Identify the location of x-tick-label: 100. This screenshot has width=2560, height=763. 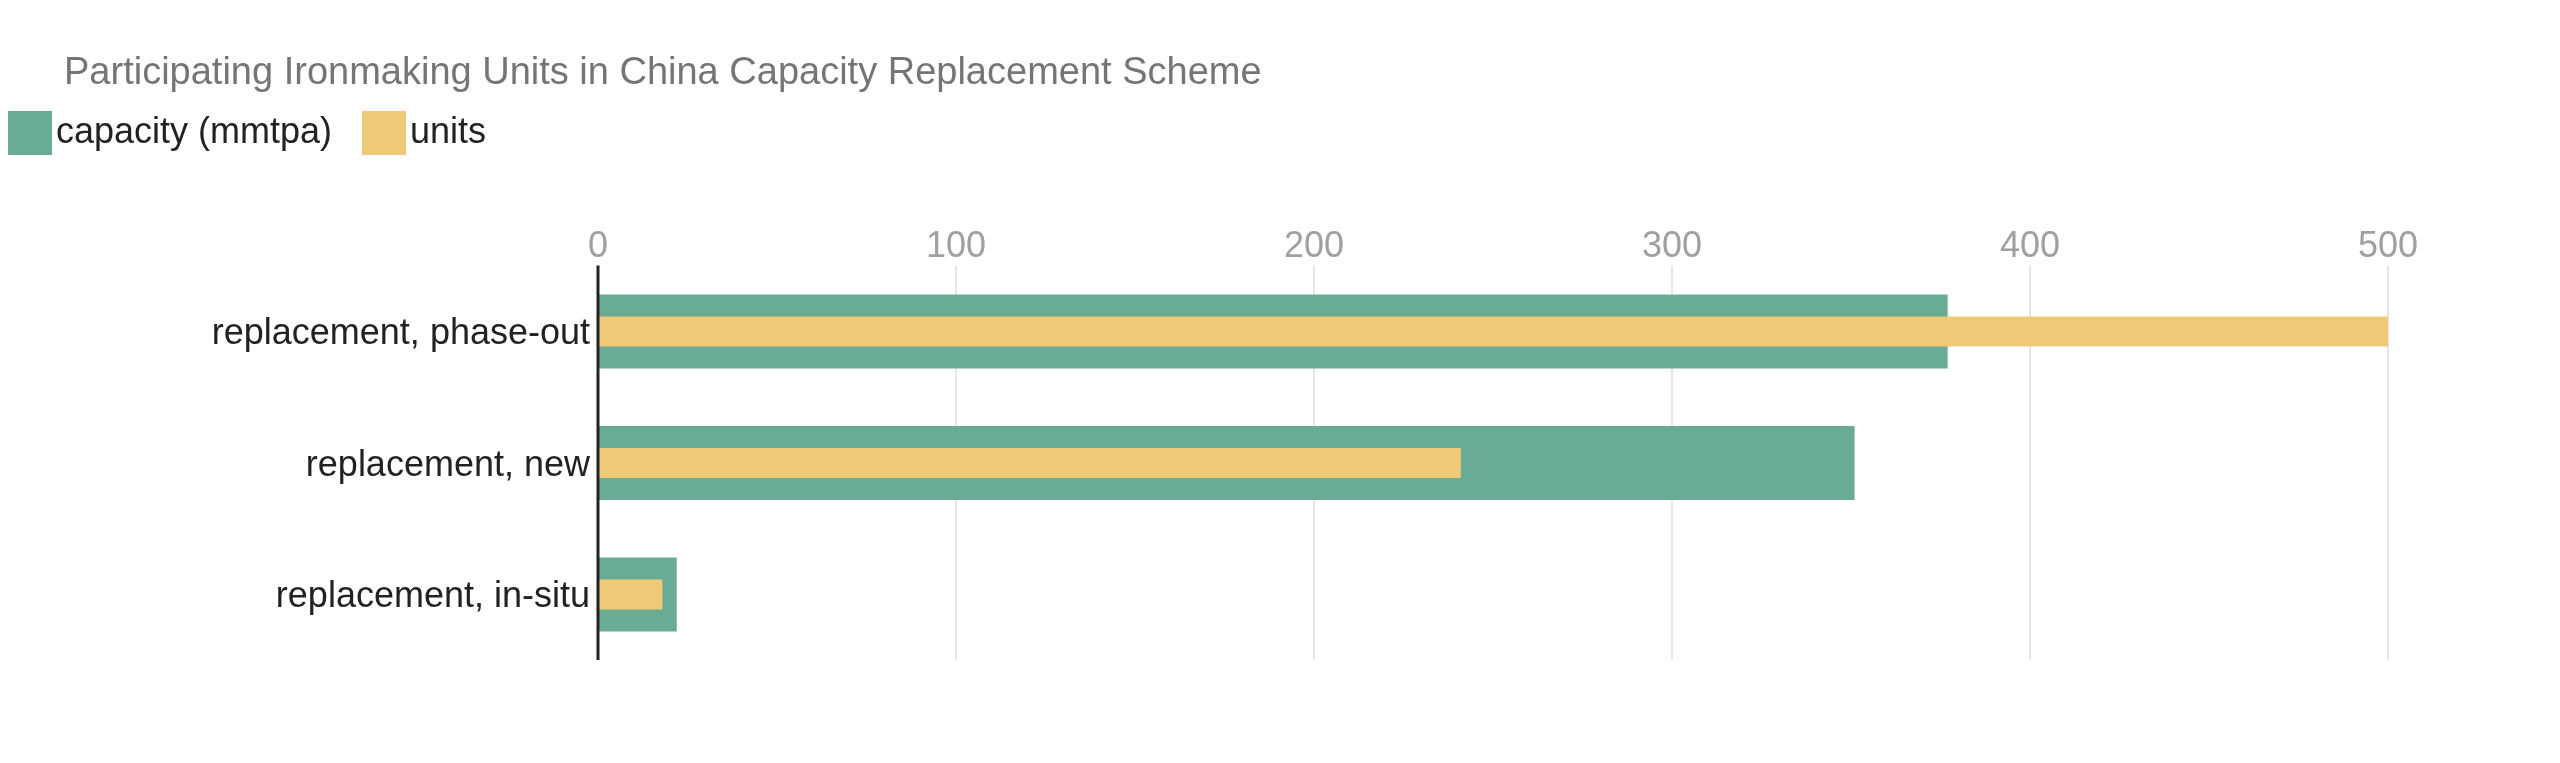
(956, 245).